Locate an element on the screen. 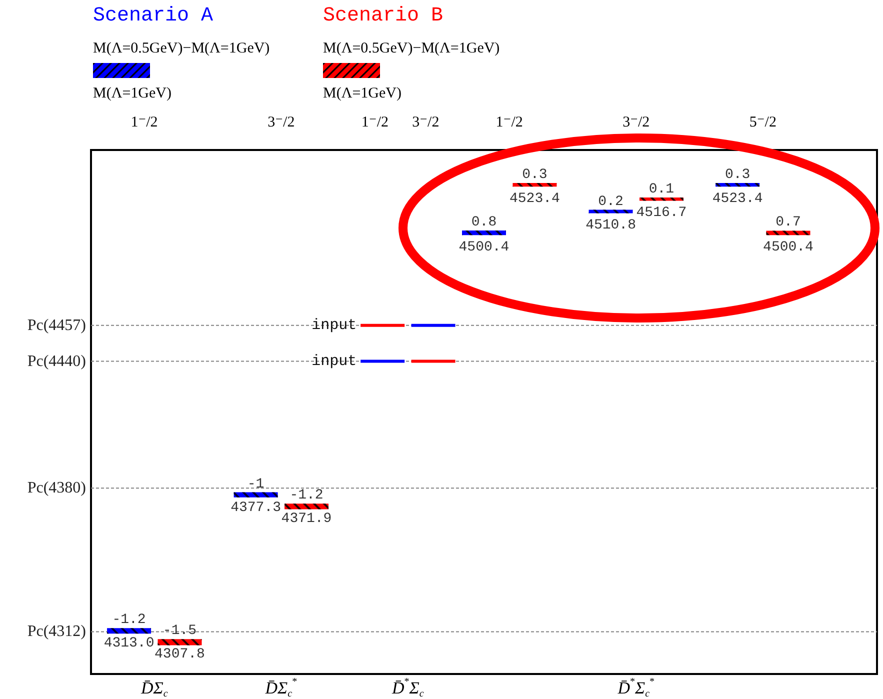  data-label: 0.2 is located at coordinates (611, 202).